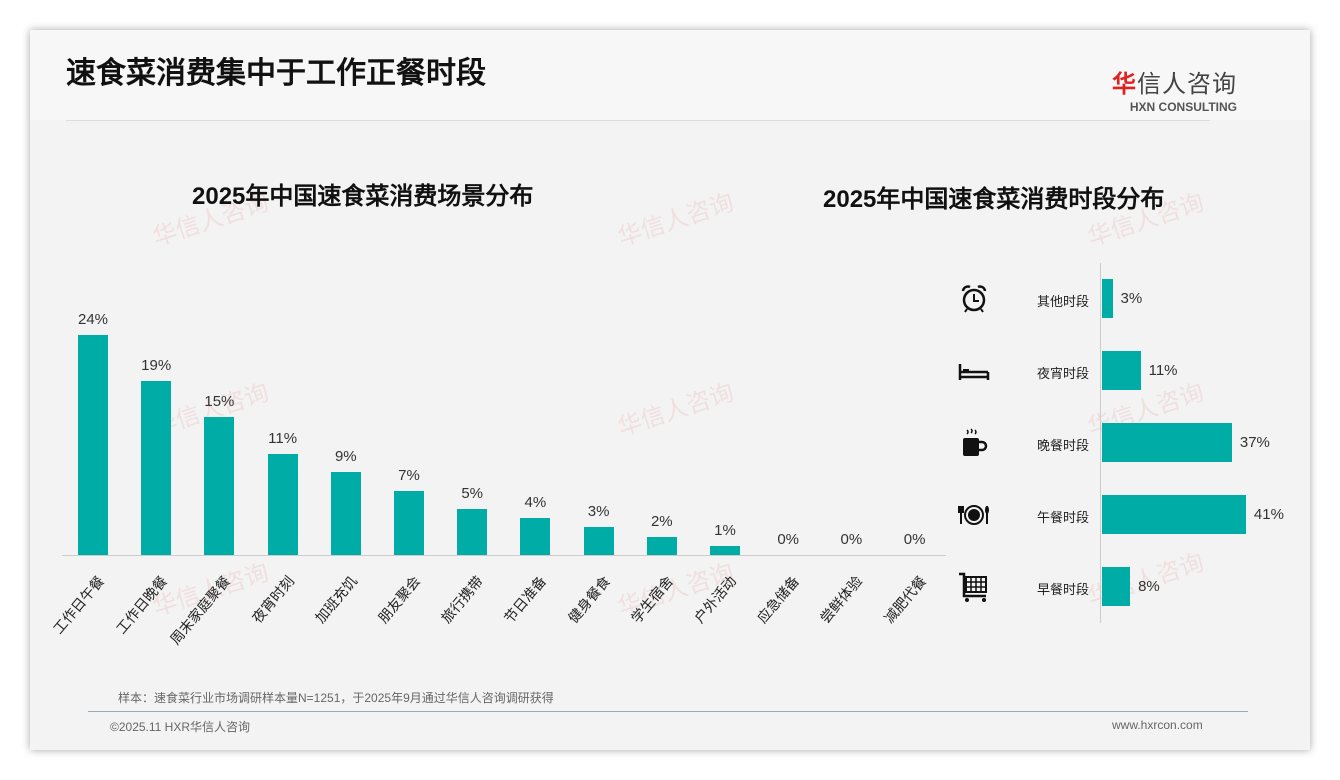 The width and height of the screenshot is (1340, 780). What do you see at coordinates (93, 319) in the screenshot?
I see `value-label: 24%` at bounding box center [93, 319].